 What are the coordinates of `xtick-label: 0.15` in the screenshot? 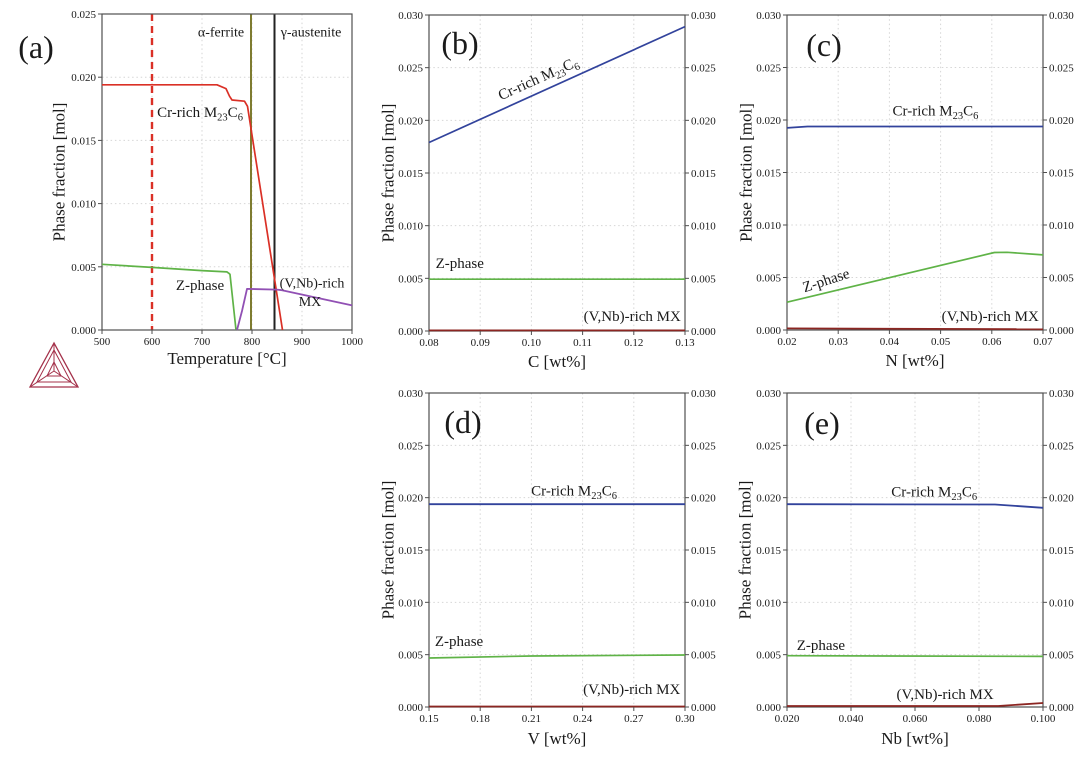 It's located at (429, 719).